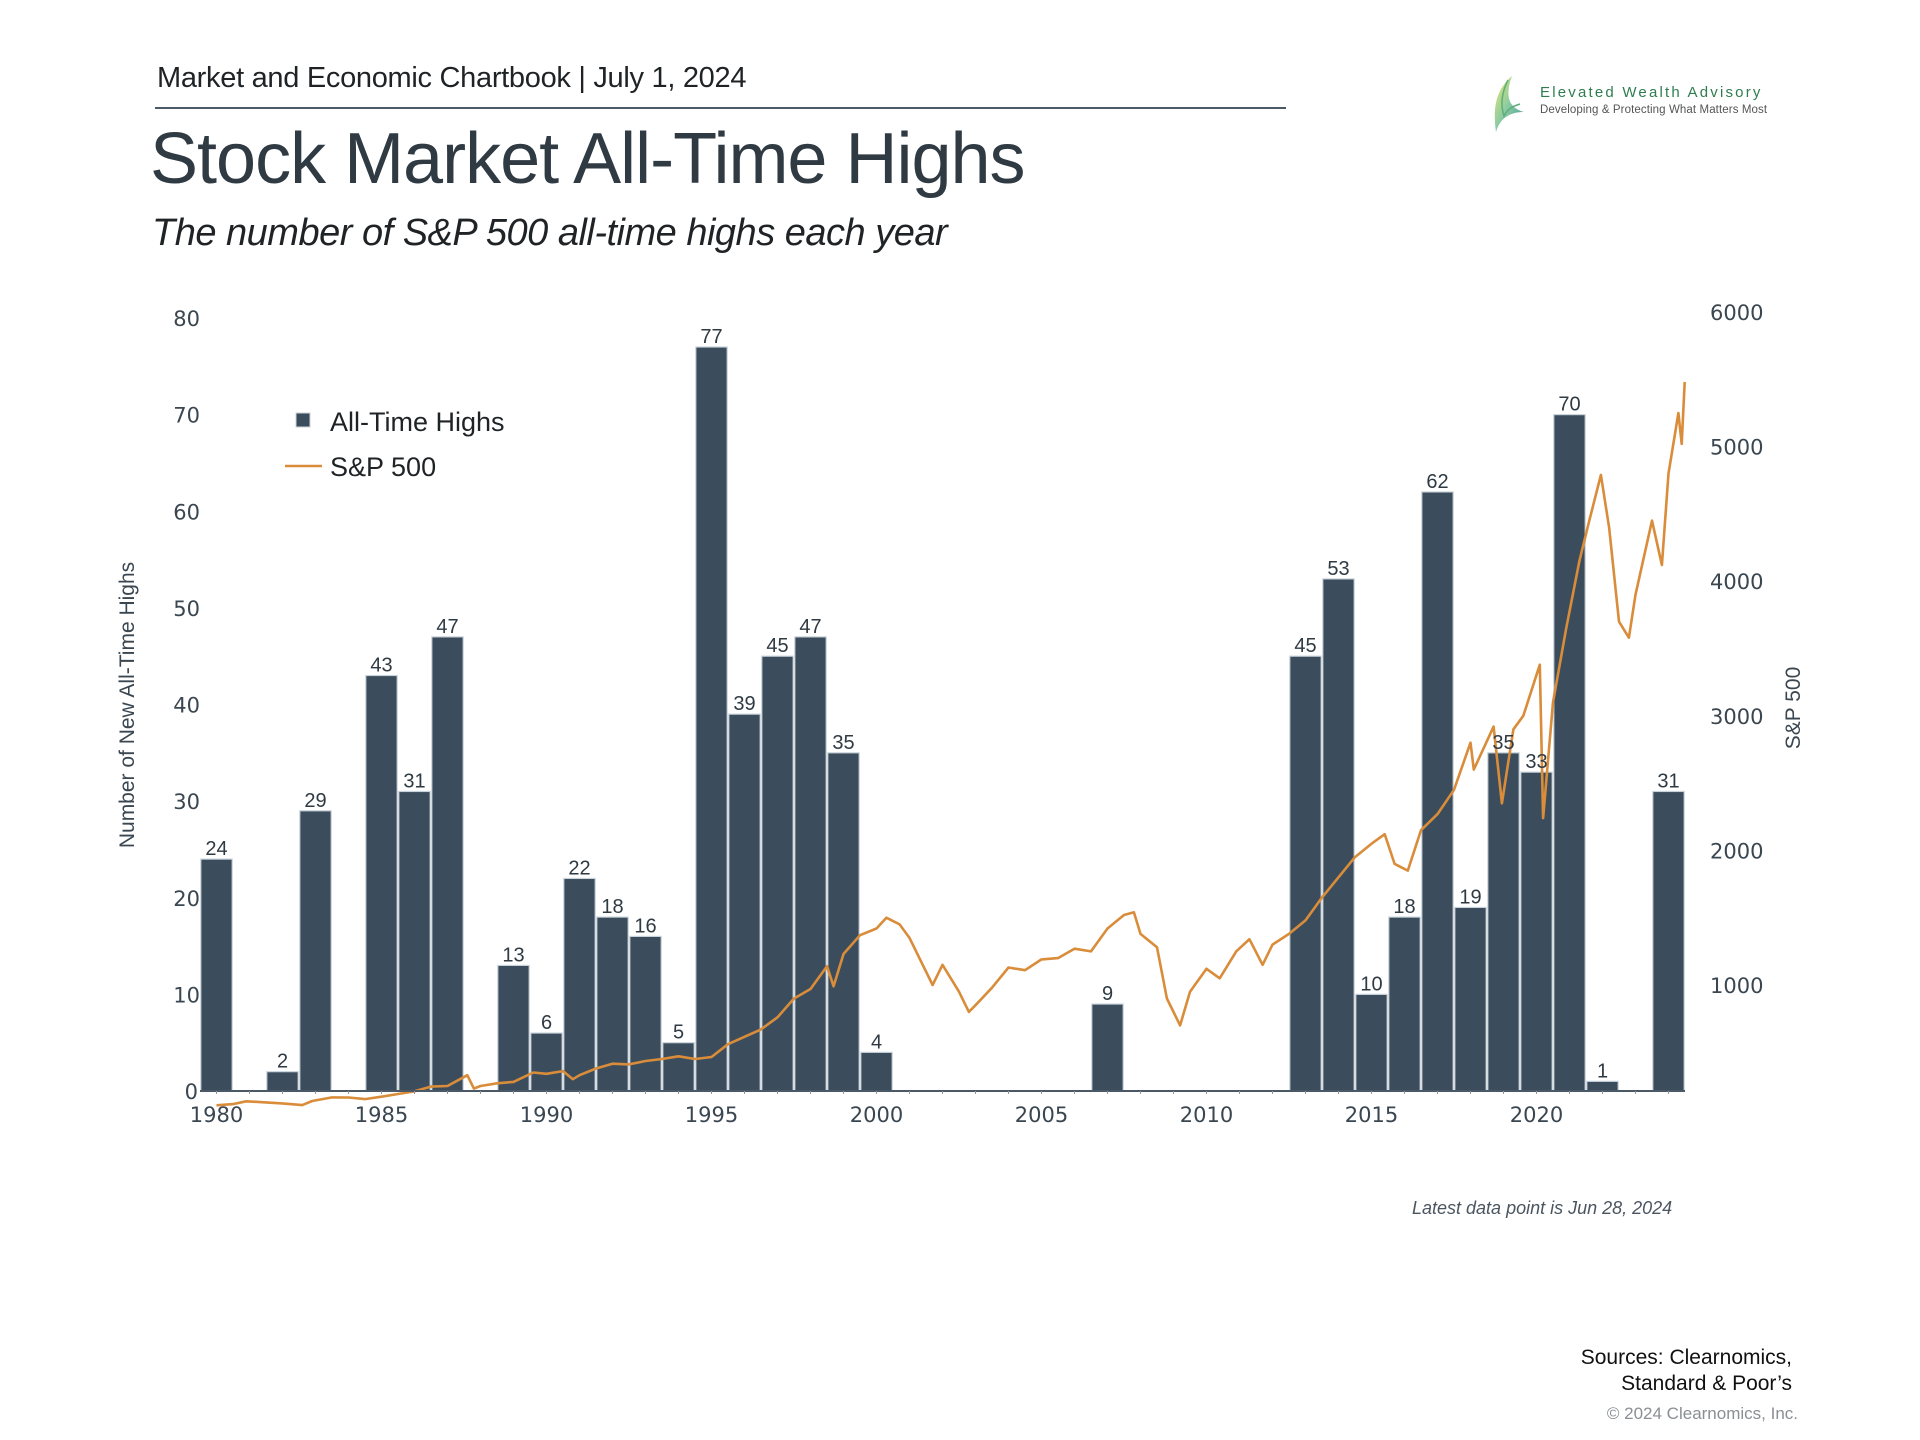 This screenshot has width=1920, height=1440. Describe the element at coordinates (1686, 1357) in the screenshot. I see `sources-line-1: Sources: Clearnomics,` at that location.